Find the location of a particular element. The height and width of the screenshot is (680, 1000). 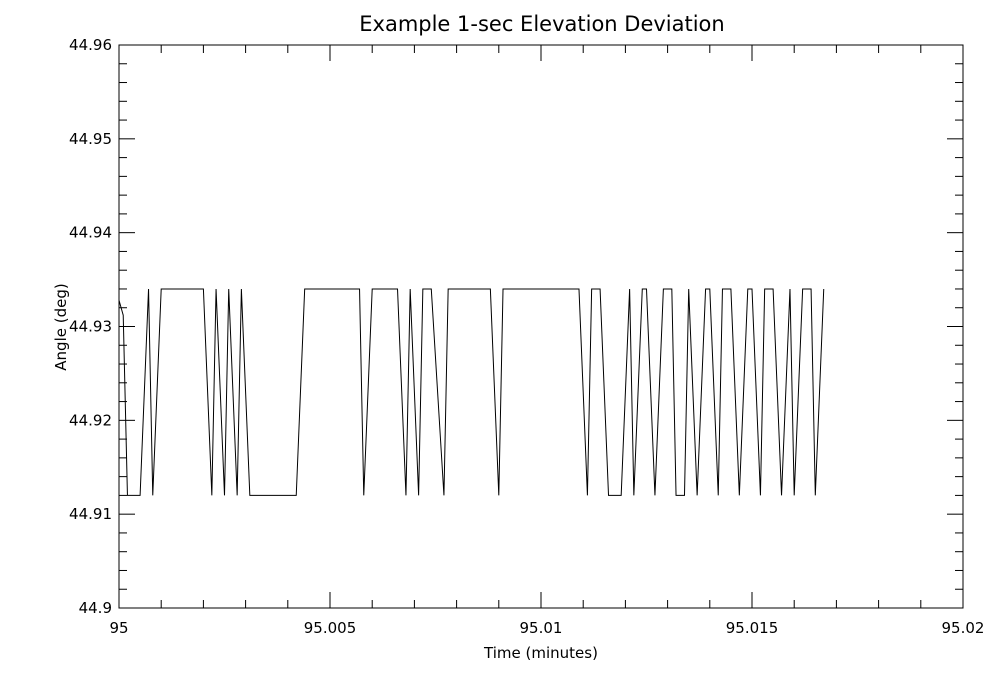

x-tick-labels: 95 95.005 95.01 95.015 95.02 is located at coordinates (546, 628).